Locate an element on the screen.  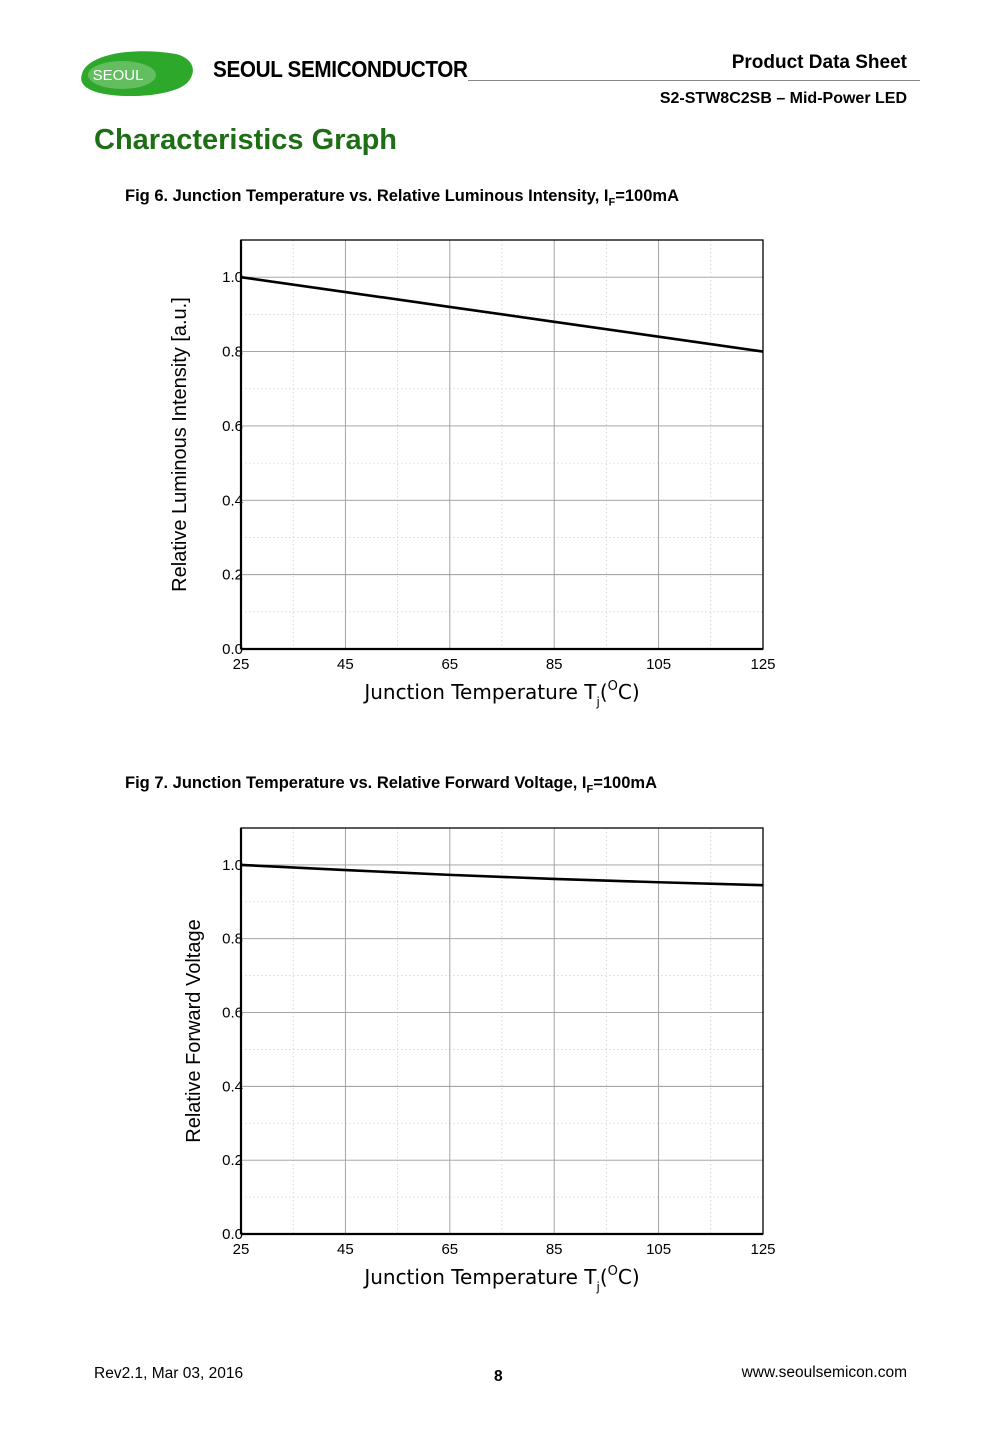
page-number: 8 is located at coordinates (498, 1376).